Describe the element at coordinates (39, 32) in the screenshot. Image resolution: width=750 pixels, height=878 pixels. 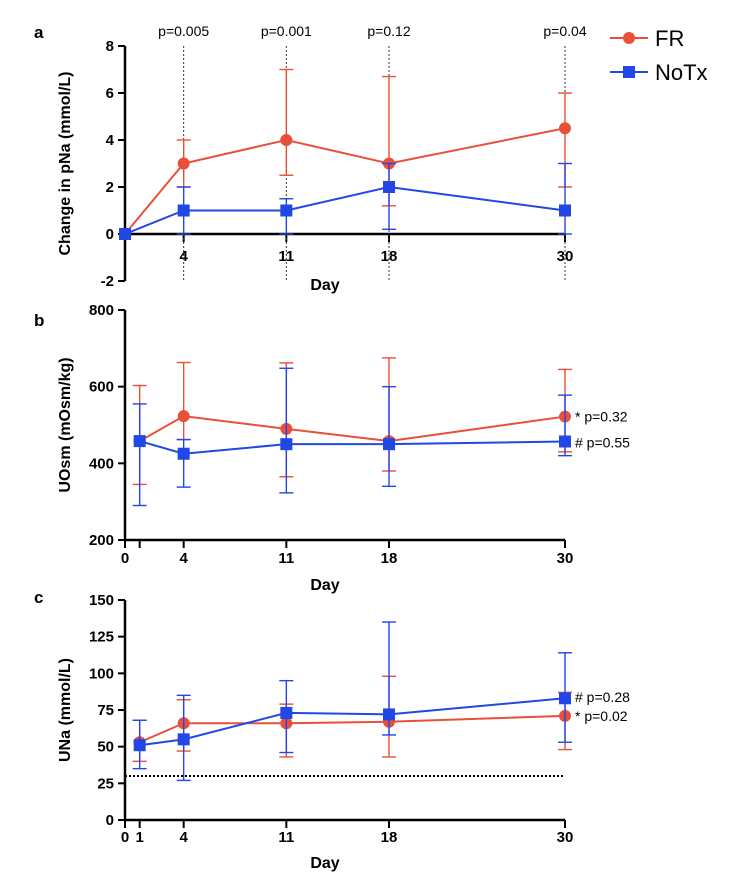
I see `panel-letter: a` at that location.